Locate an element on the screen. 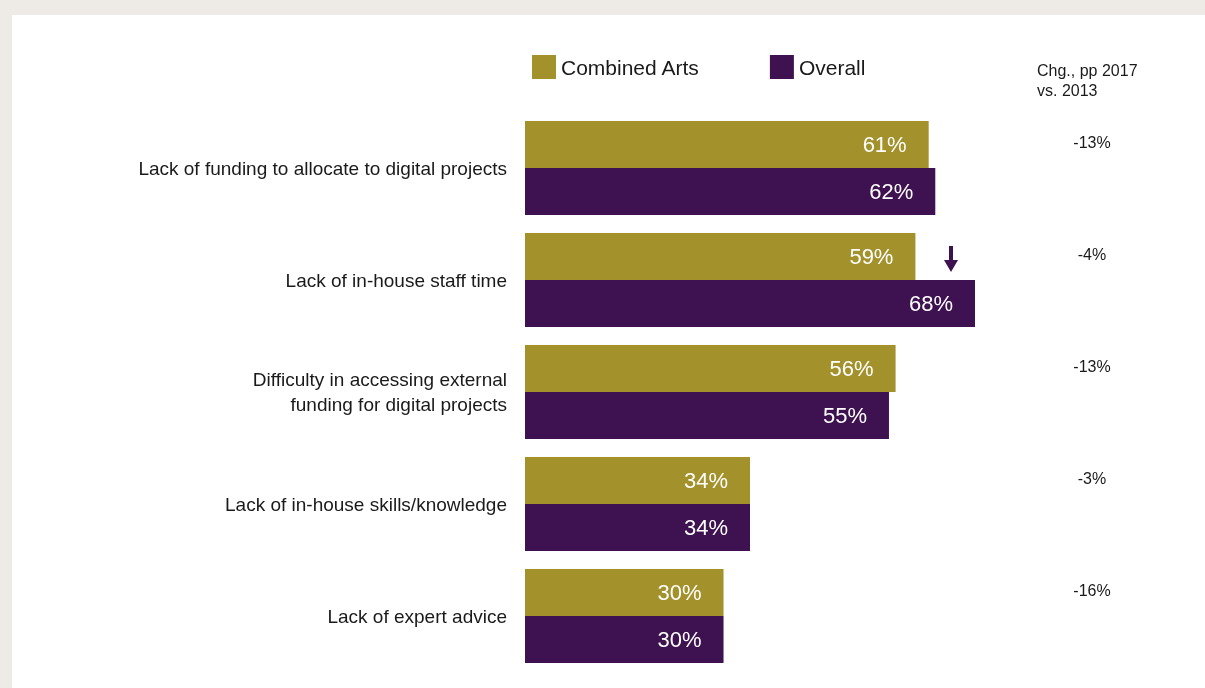 The height and width of the screenshot is (688, 1205). text: -16% is located at coordinates (1092, 590).